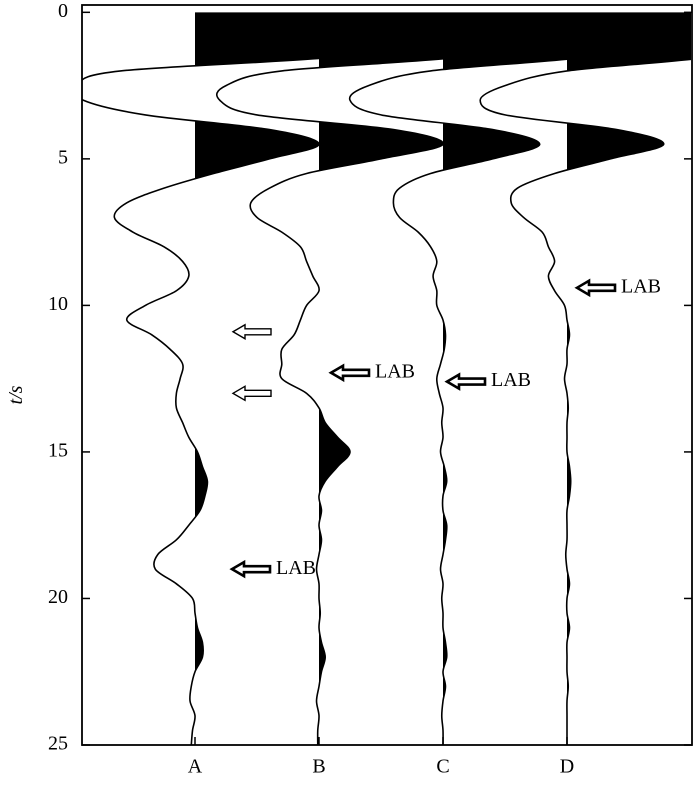  I want to click on y-tick-label: 10, so click(58, 304).